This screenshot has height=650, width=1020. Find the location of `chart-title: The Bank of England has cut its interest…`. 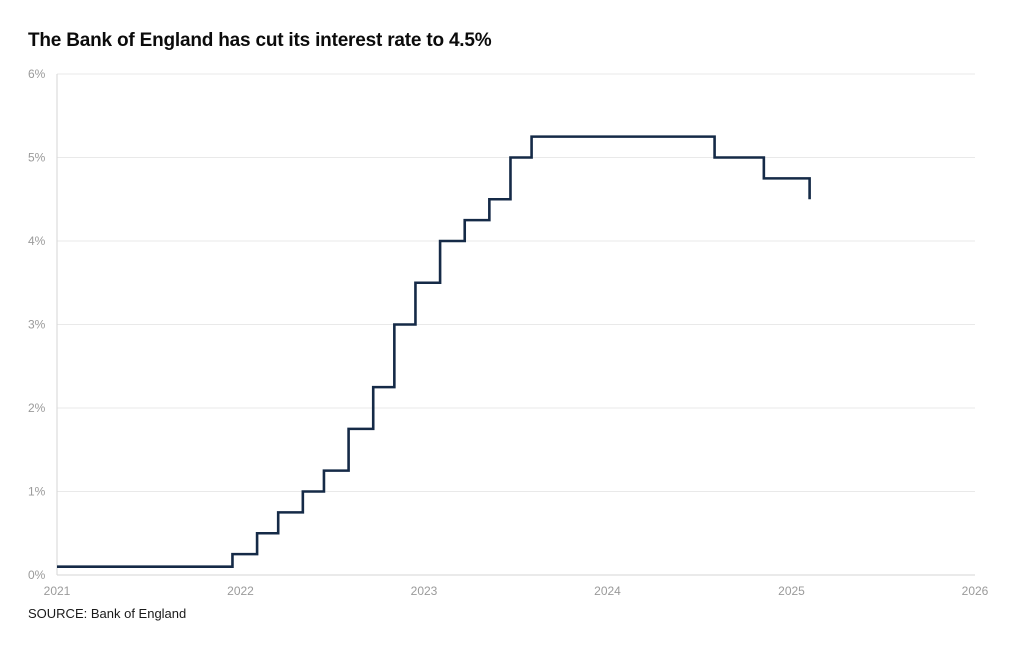

chart-title: The Bank of England has cut its interest… is located at coordinates (260, 40).